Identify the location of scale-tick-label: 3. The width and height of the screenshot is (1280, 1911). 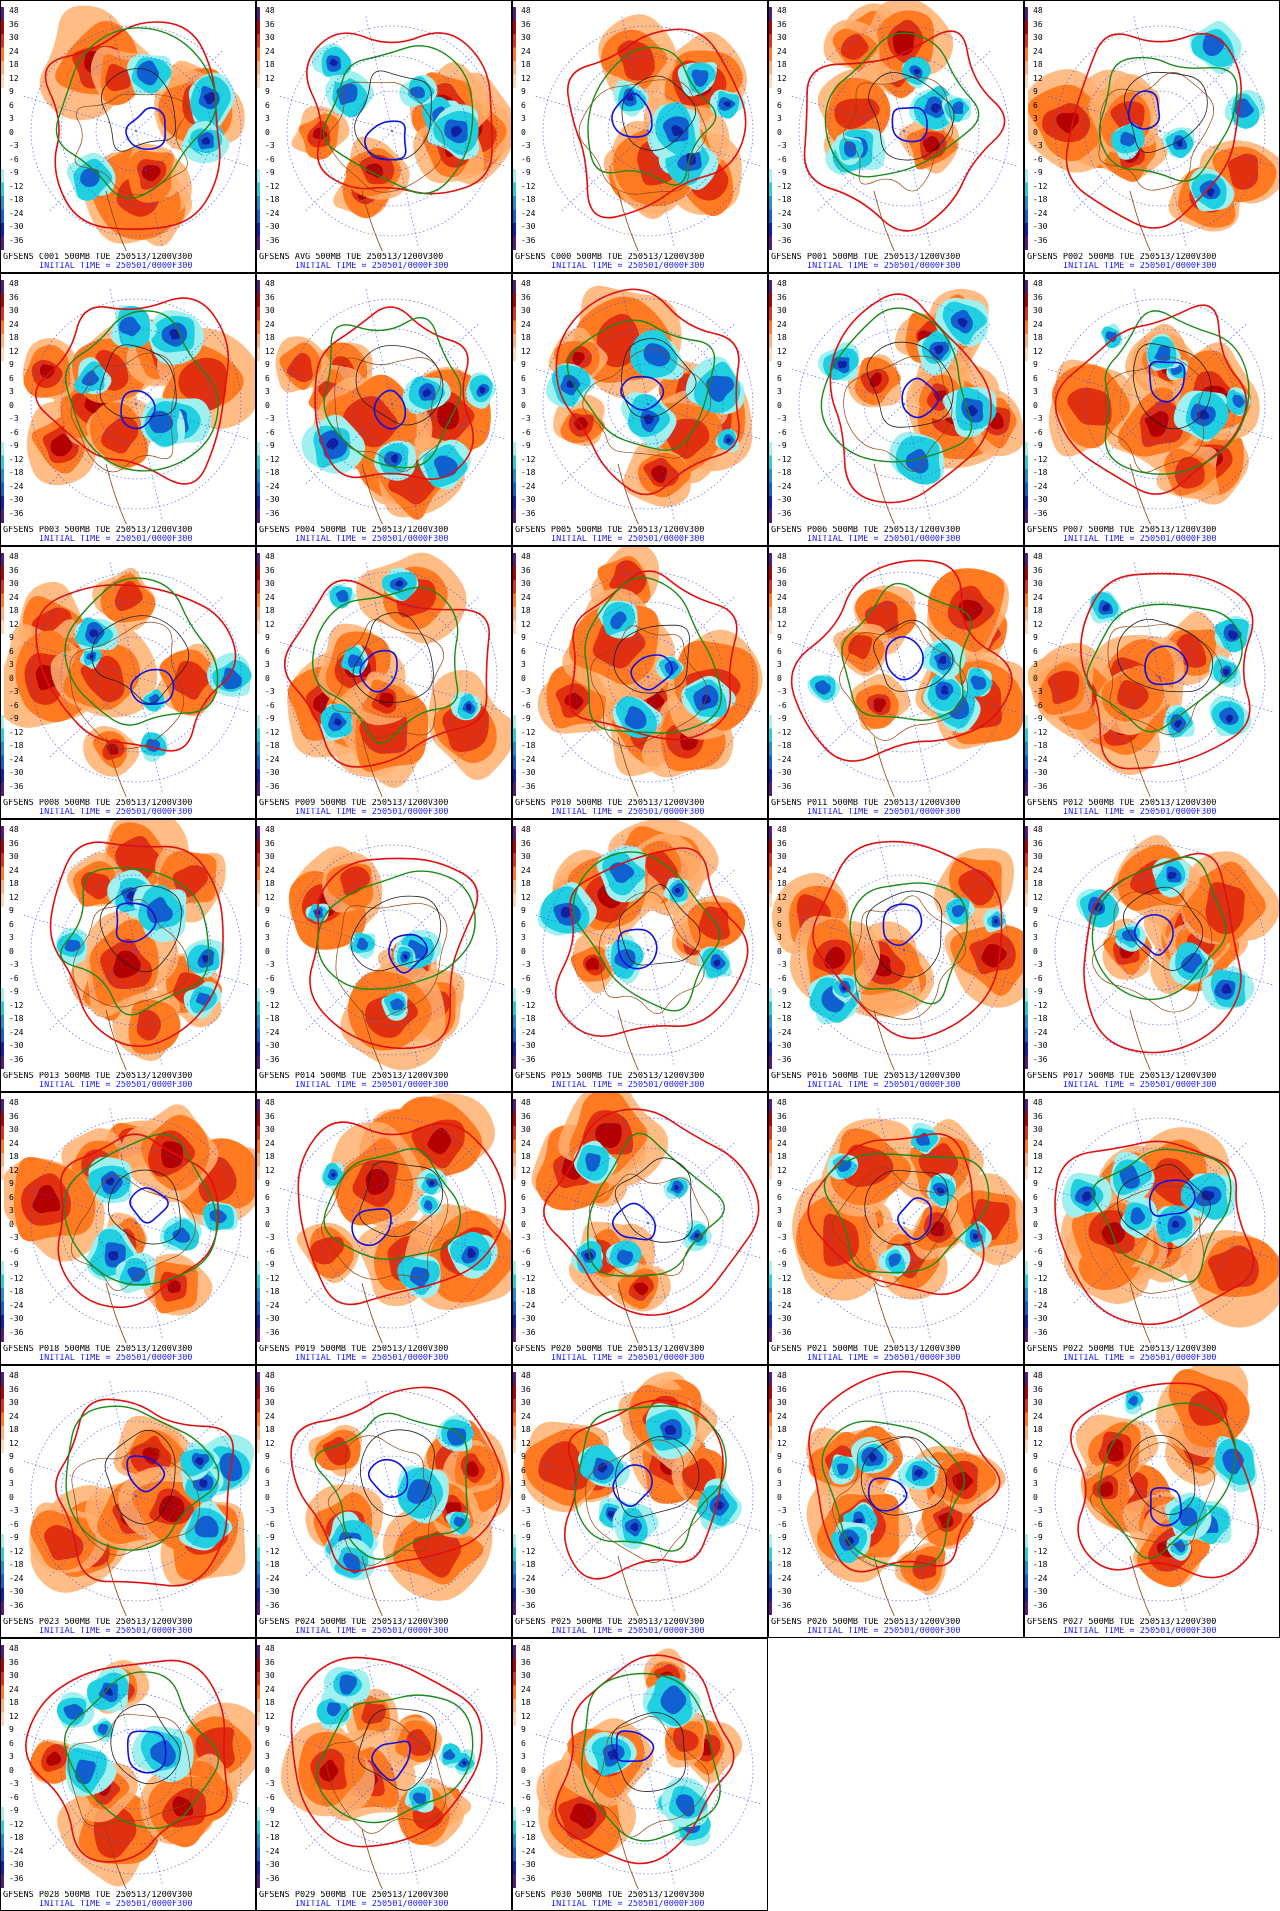
(779, 391).